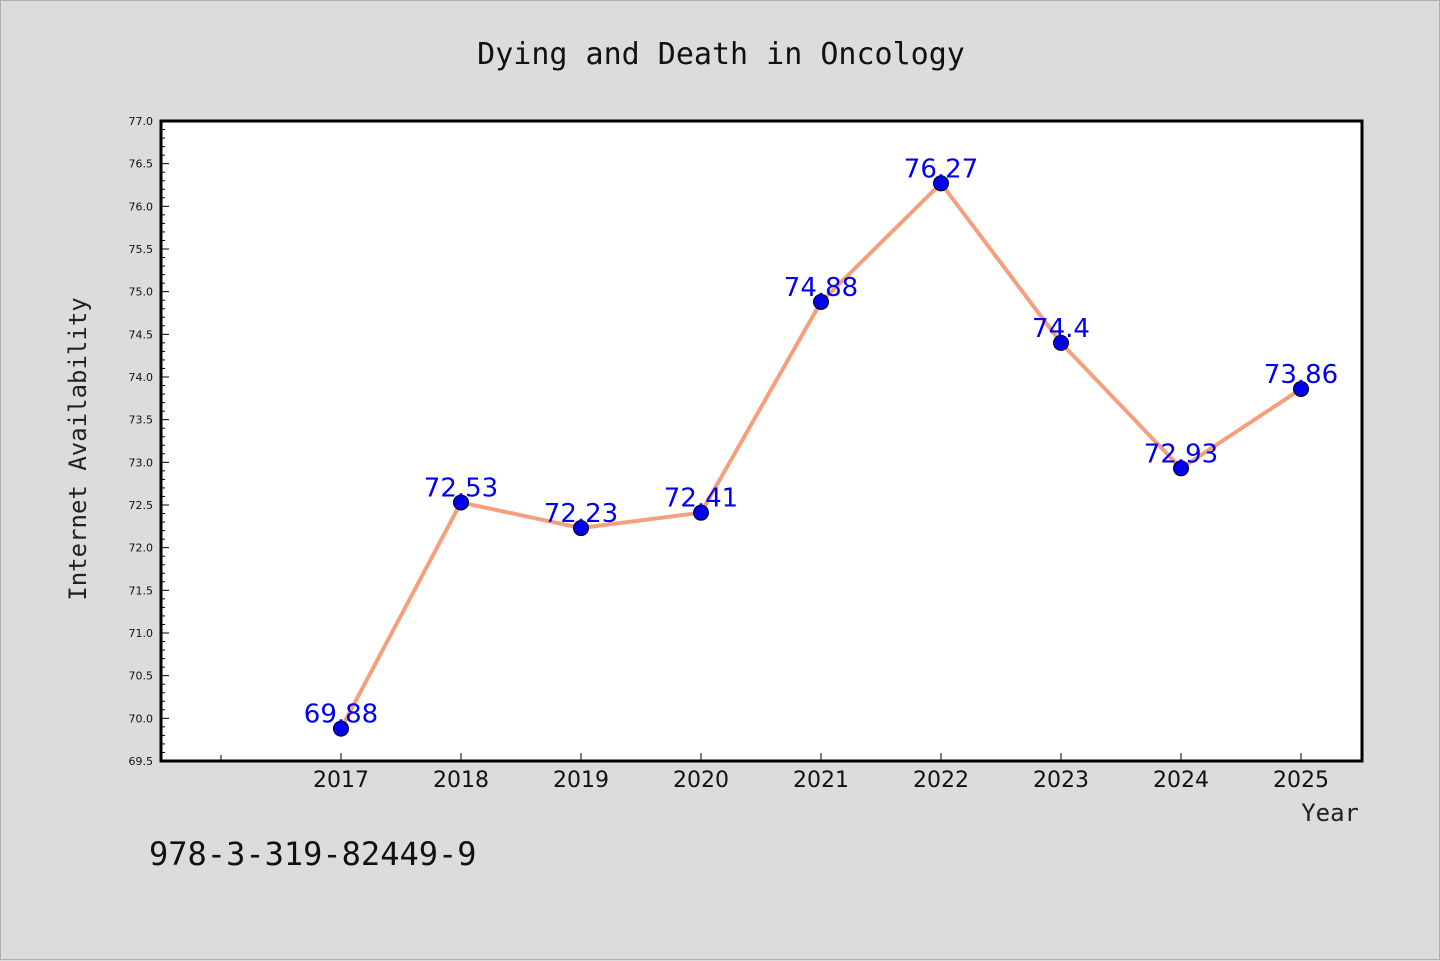  Describe the element at coordinates (341, 780) in the screenshot. I see `x-tick-label: 2017` at that location.